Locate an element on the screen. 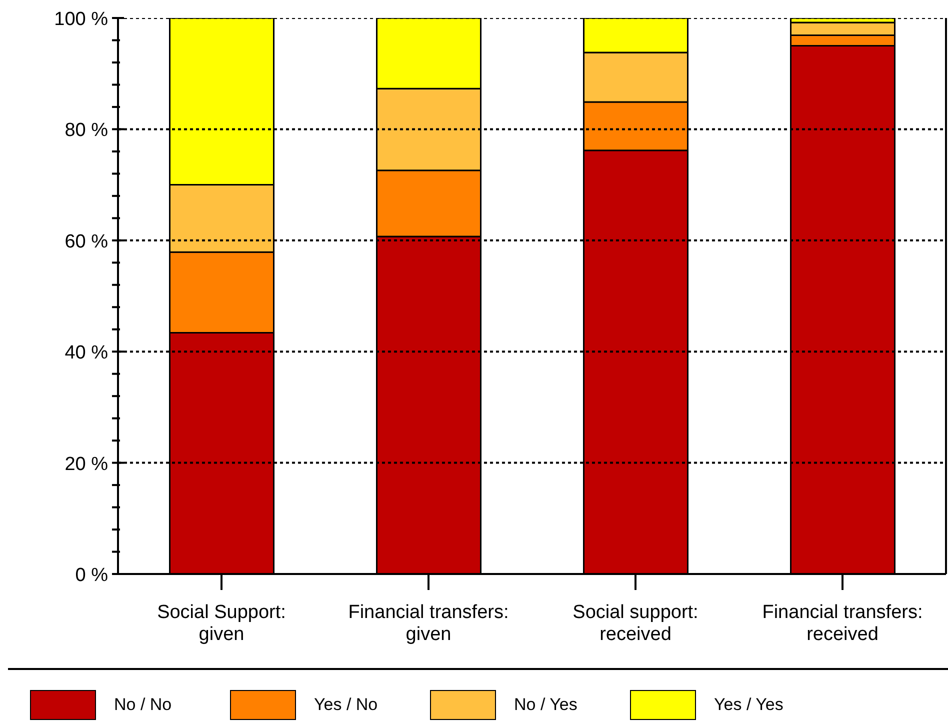 The image size is (948, 723). y-tick-label: 60 % is located at coordinates (86, 241).